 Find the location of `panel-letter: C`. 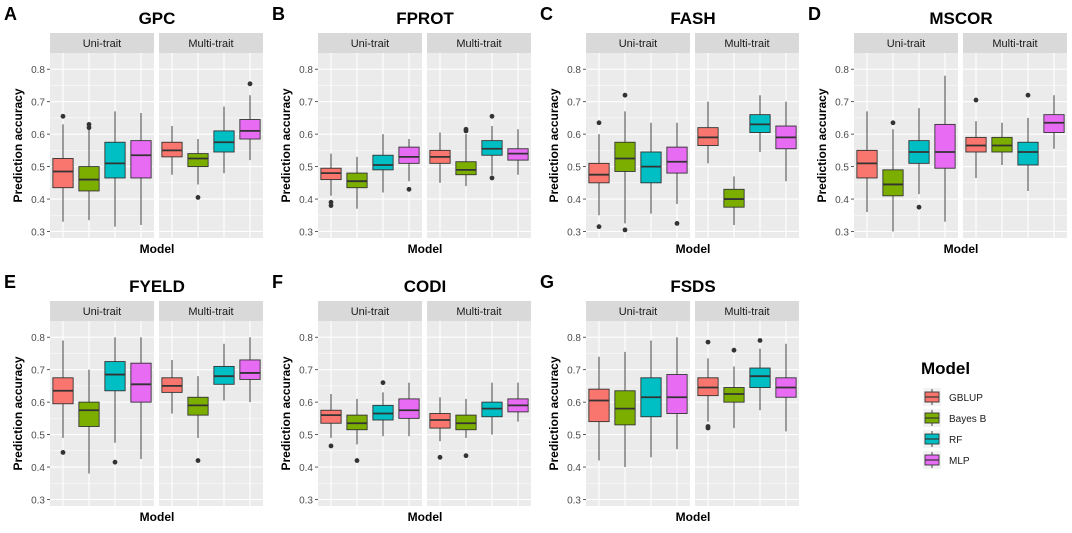

panel-letter: C is located at coordinates (546, 14).